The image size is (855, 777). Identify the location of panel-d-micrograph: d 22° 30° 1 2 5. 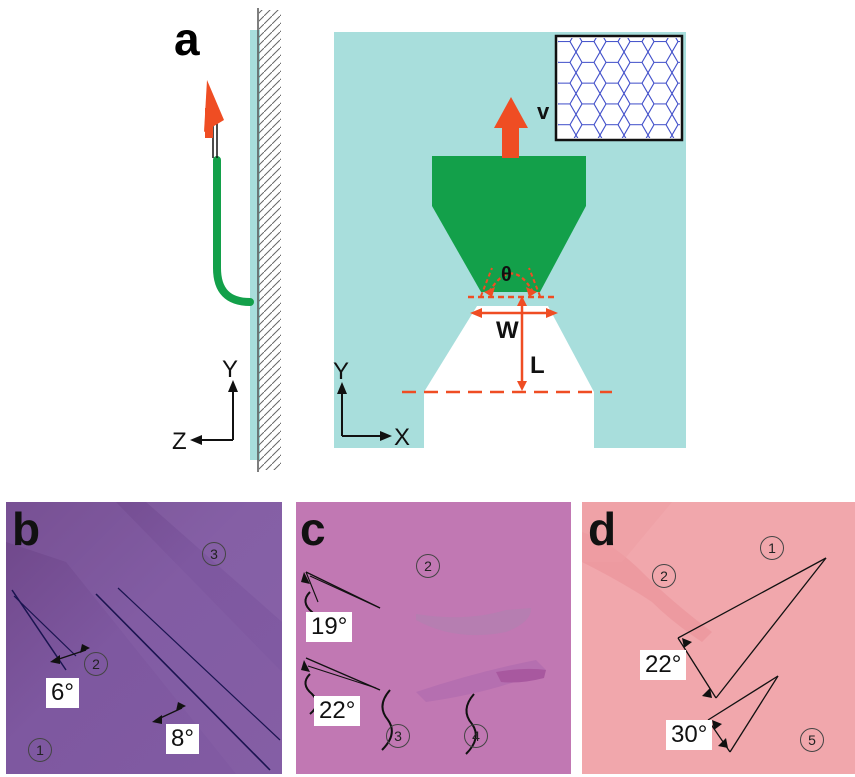
(718, 638).